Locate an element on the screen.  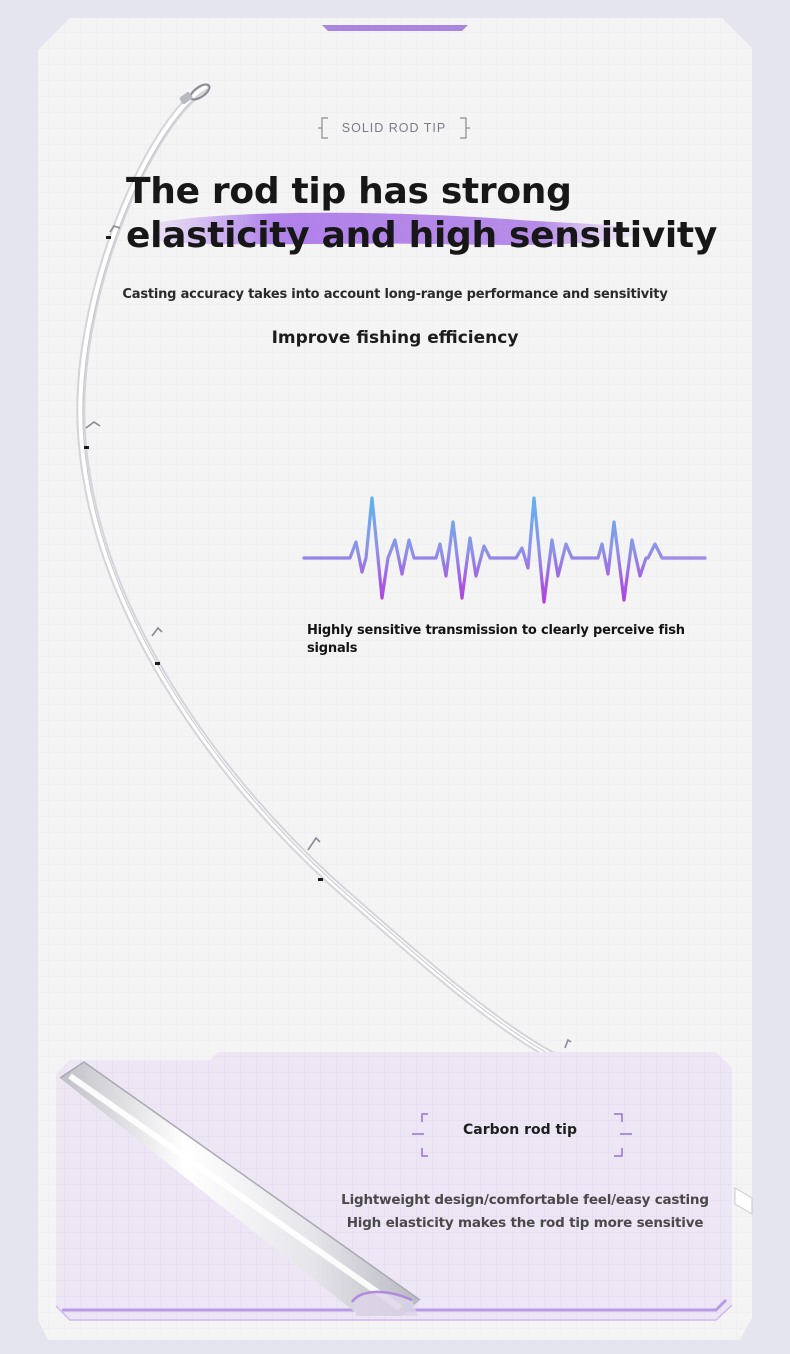
label-bracket-icon is located at coordinates (394, 128).